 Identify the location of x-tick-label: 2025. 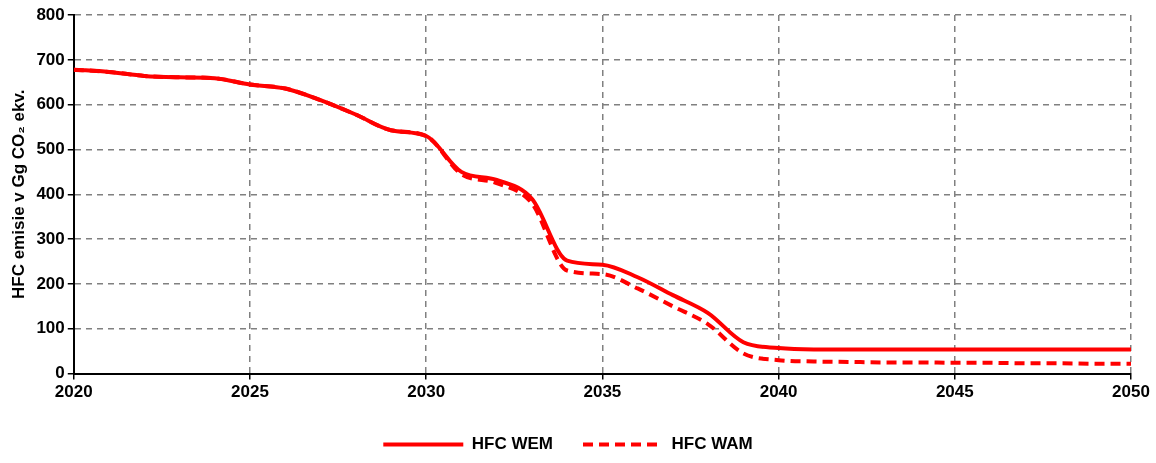
(250, 392).